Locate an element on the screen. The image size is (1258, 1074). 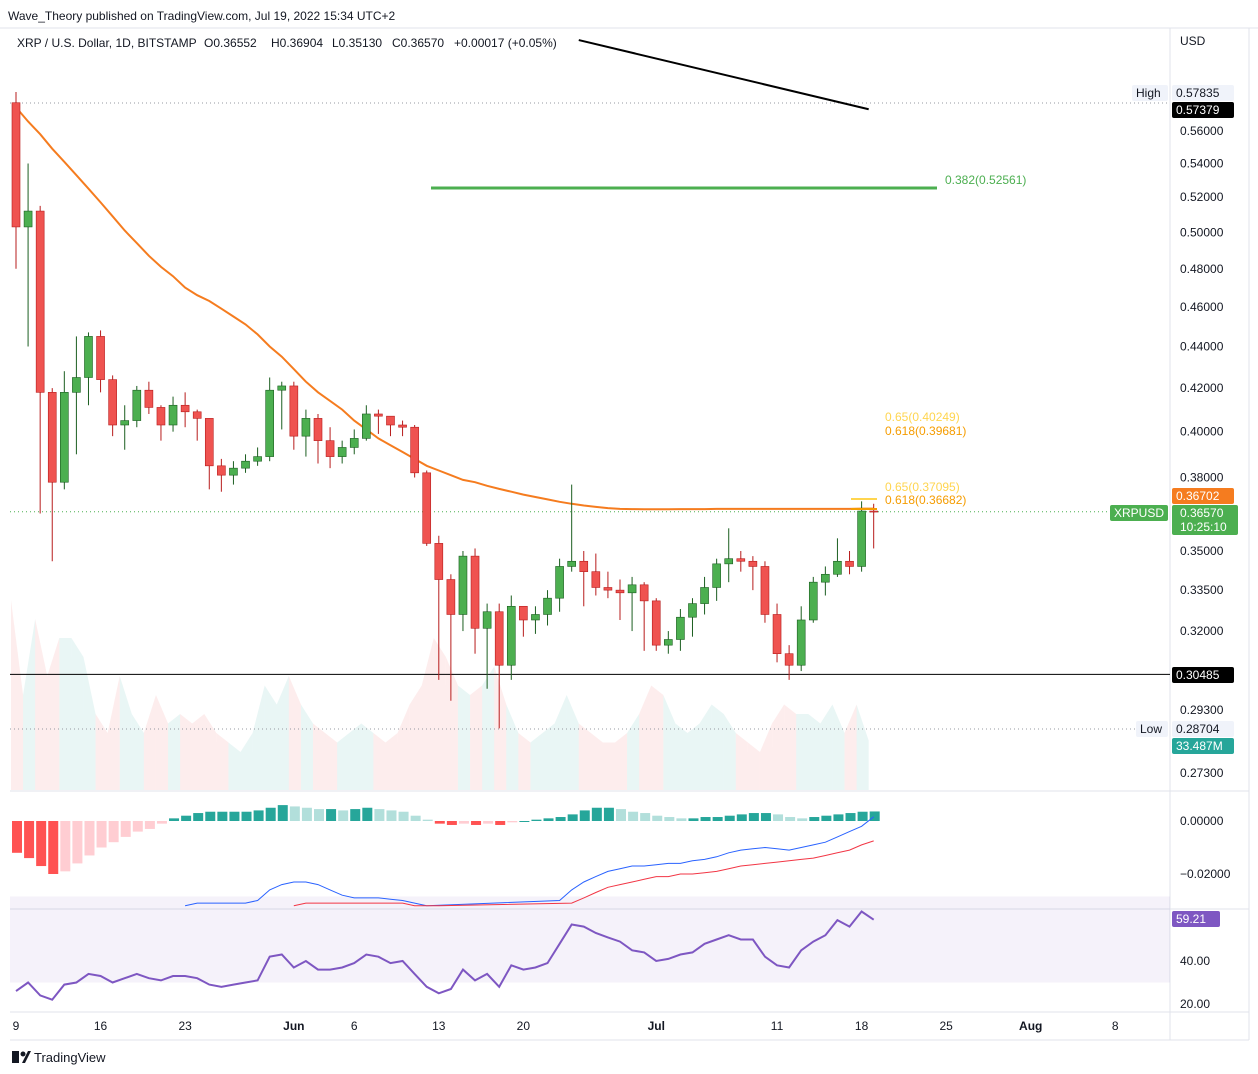
date-tick-label: Jun is located at coordinates (293, 1026).